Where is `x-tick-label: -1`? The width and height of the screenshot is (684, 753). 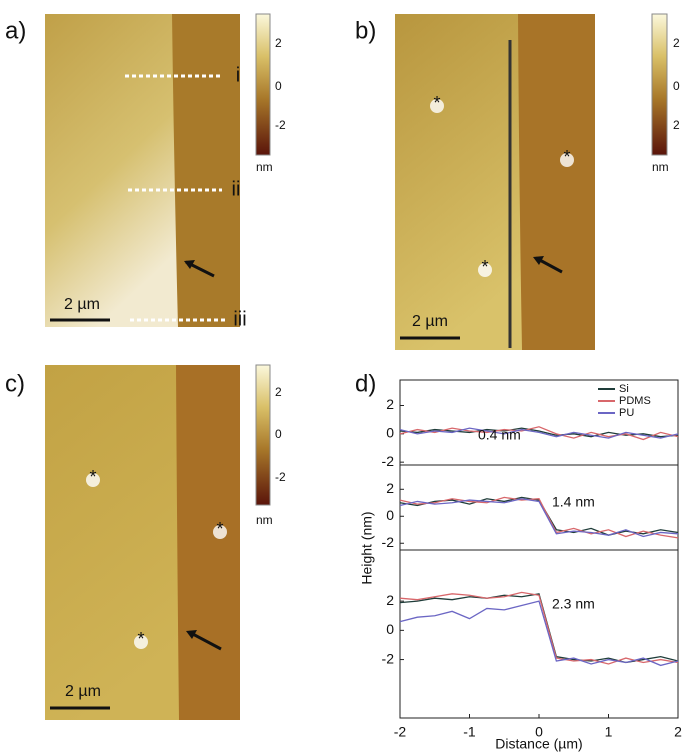 x-tick-label: -1 is located at coordinates (469, 732).